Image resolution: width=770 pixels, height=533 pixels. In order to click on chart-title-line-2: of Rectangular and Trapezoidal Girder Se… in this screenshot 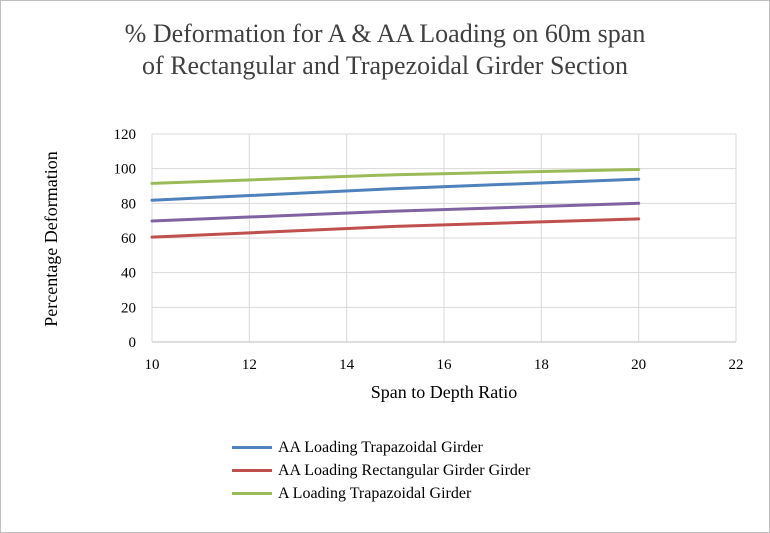, I will do `click(385, 65)`.